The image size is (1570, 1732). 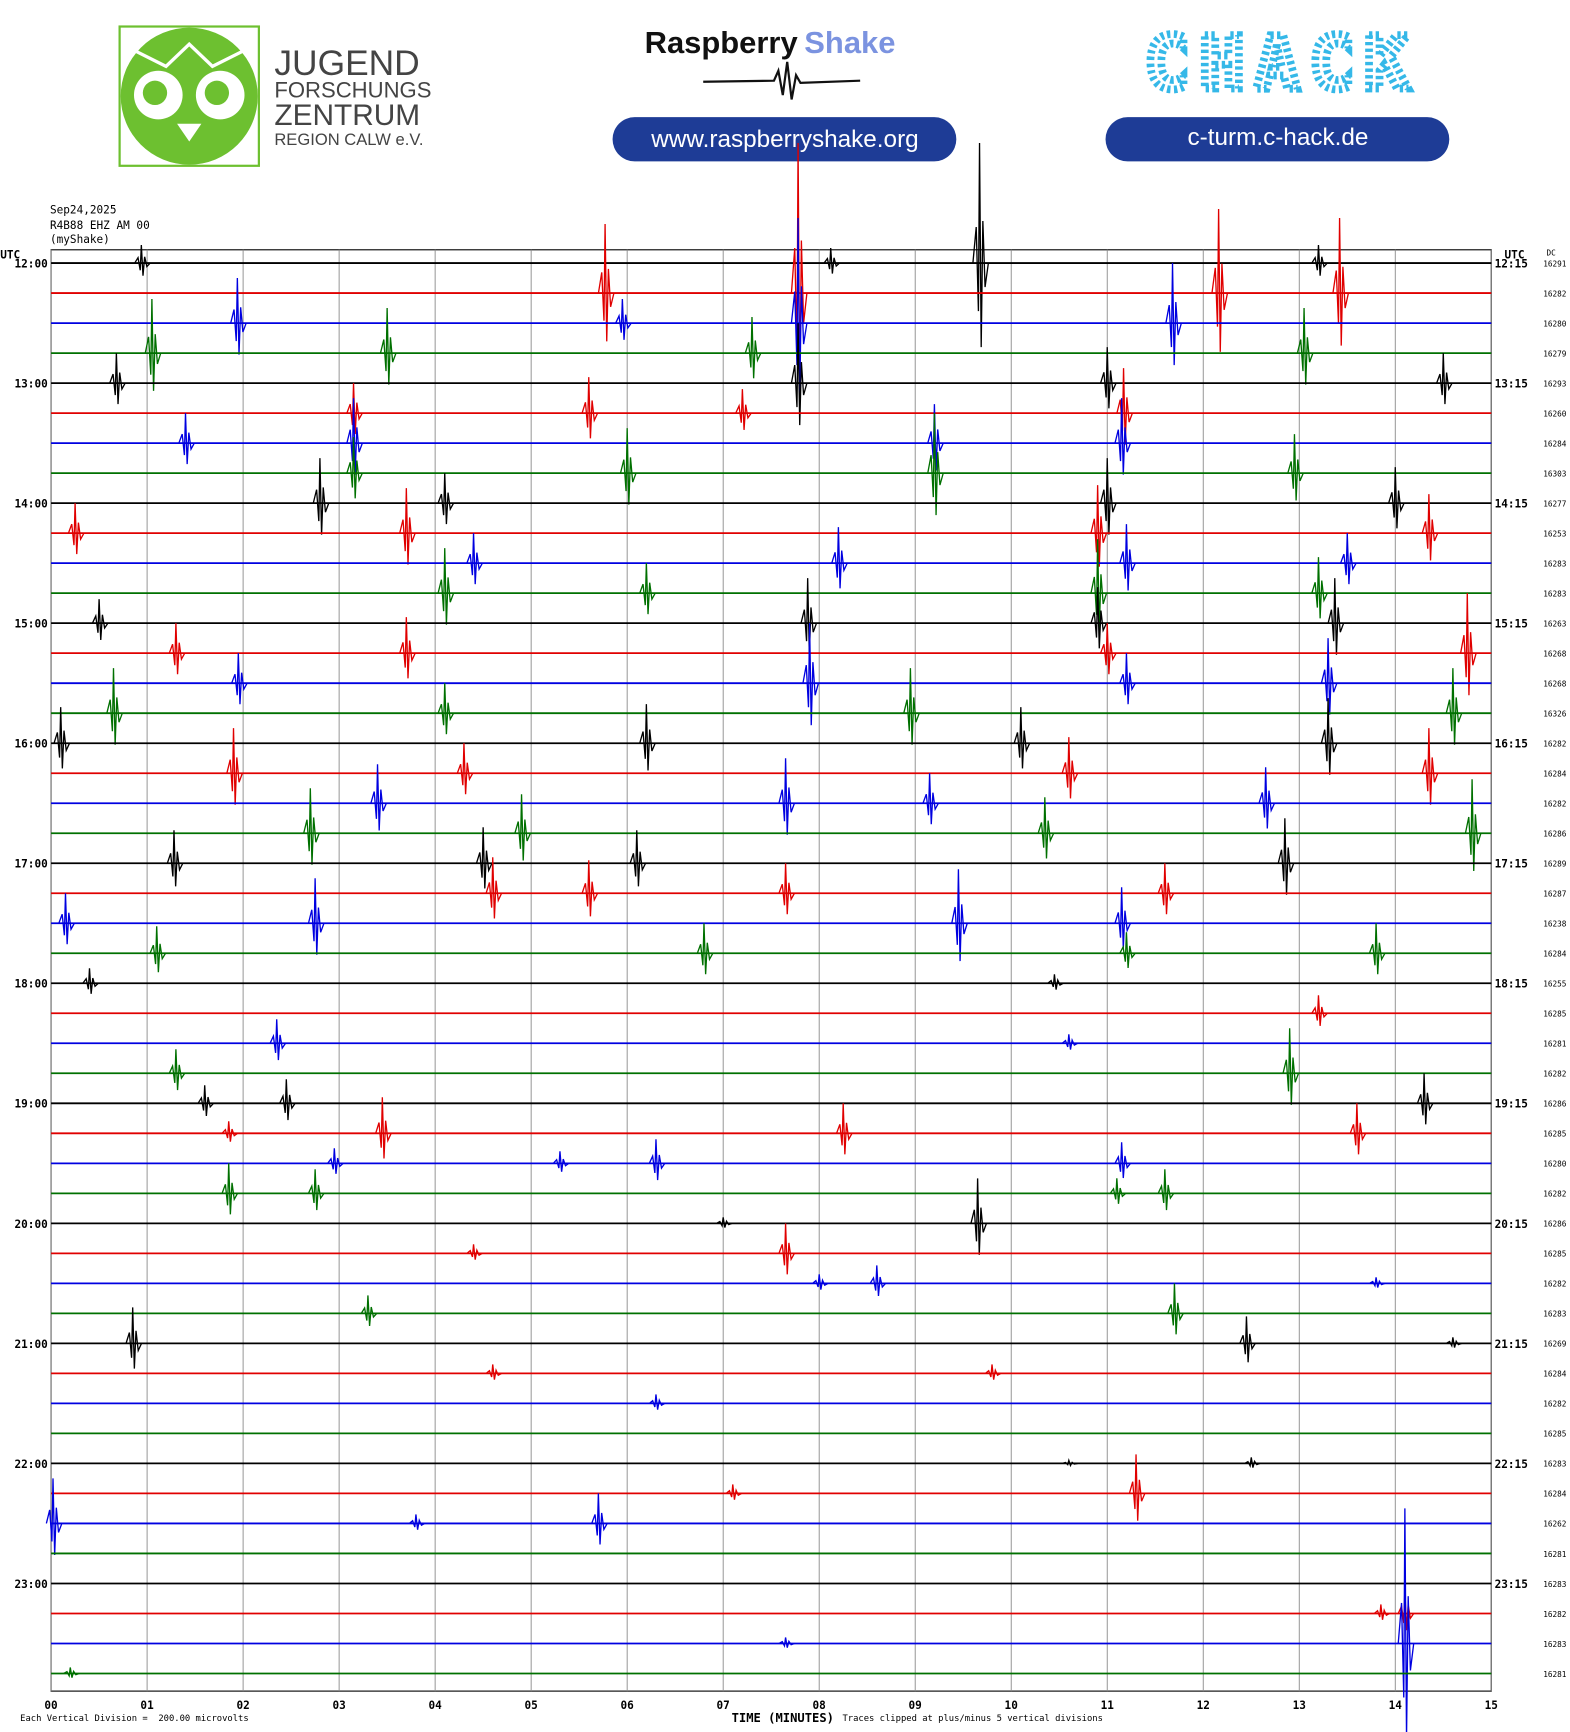 I want to click on time-label: 19:15, so click(x=1511, y=1104).